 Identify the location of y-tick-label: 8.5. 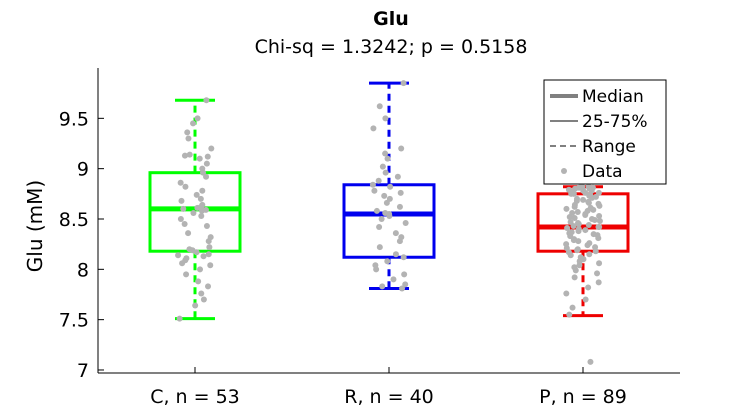
(74, 220).